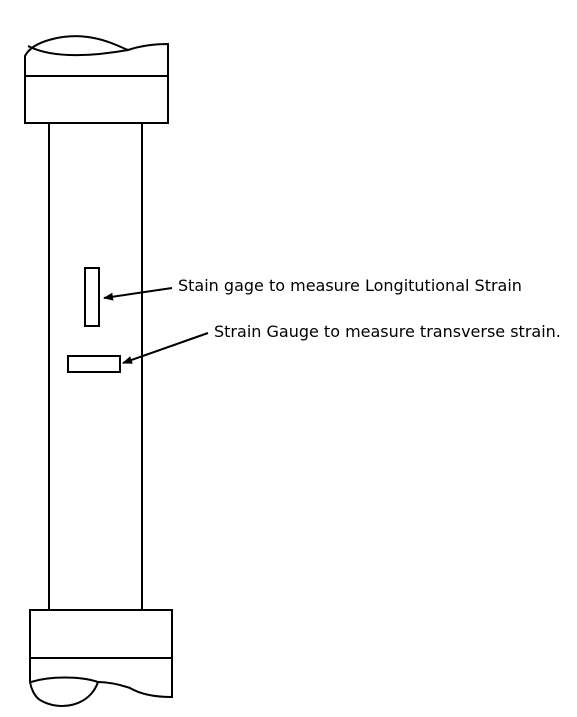 The height and width of the screenshot is (717, 577). I want to click on top-grip, so click(96, 79).